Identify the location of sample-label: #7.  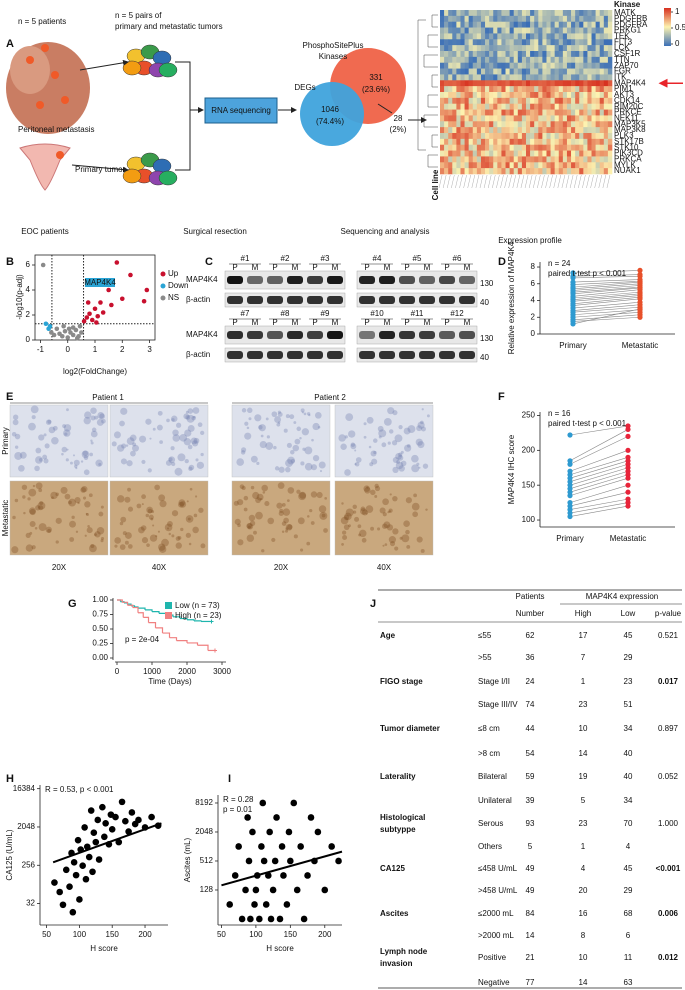
(245, 313).